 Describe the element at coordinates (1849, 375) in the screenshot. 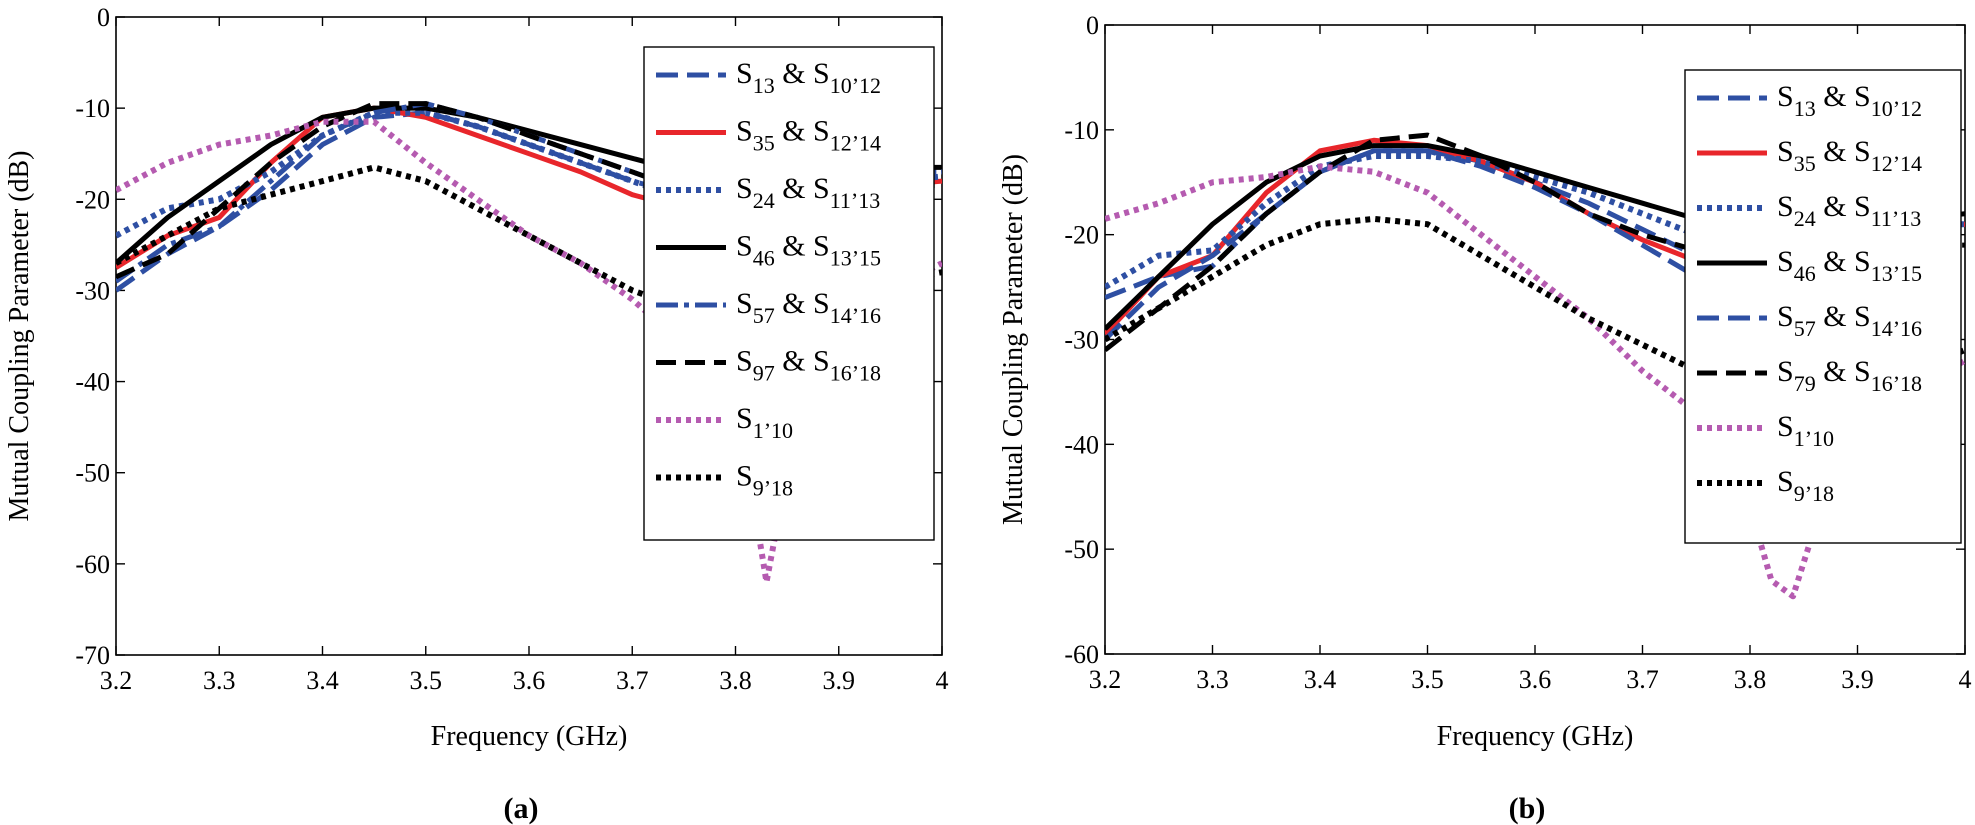

I see `legend-entry-label: S79 & S16’18` at that location.